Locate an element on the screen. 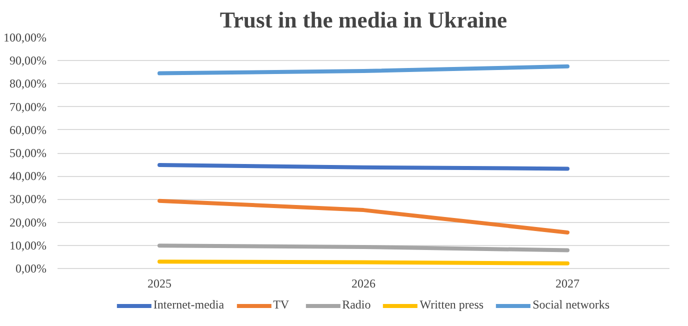  y-tick-label: 100,00% is located at coordinates (25, 37).